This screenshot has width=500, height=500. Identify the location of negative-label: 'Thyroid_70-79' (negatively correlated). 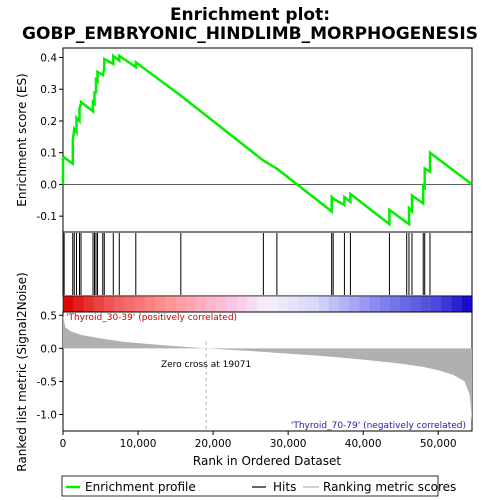
(378, 426).